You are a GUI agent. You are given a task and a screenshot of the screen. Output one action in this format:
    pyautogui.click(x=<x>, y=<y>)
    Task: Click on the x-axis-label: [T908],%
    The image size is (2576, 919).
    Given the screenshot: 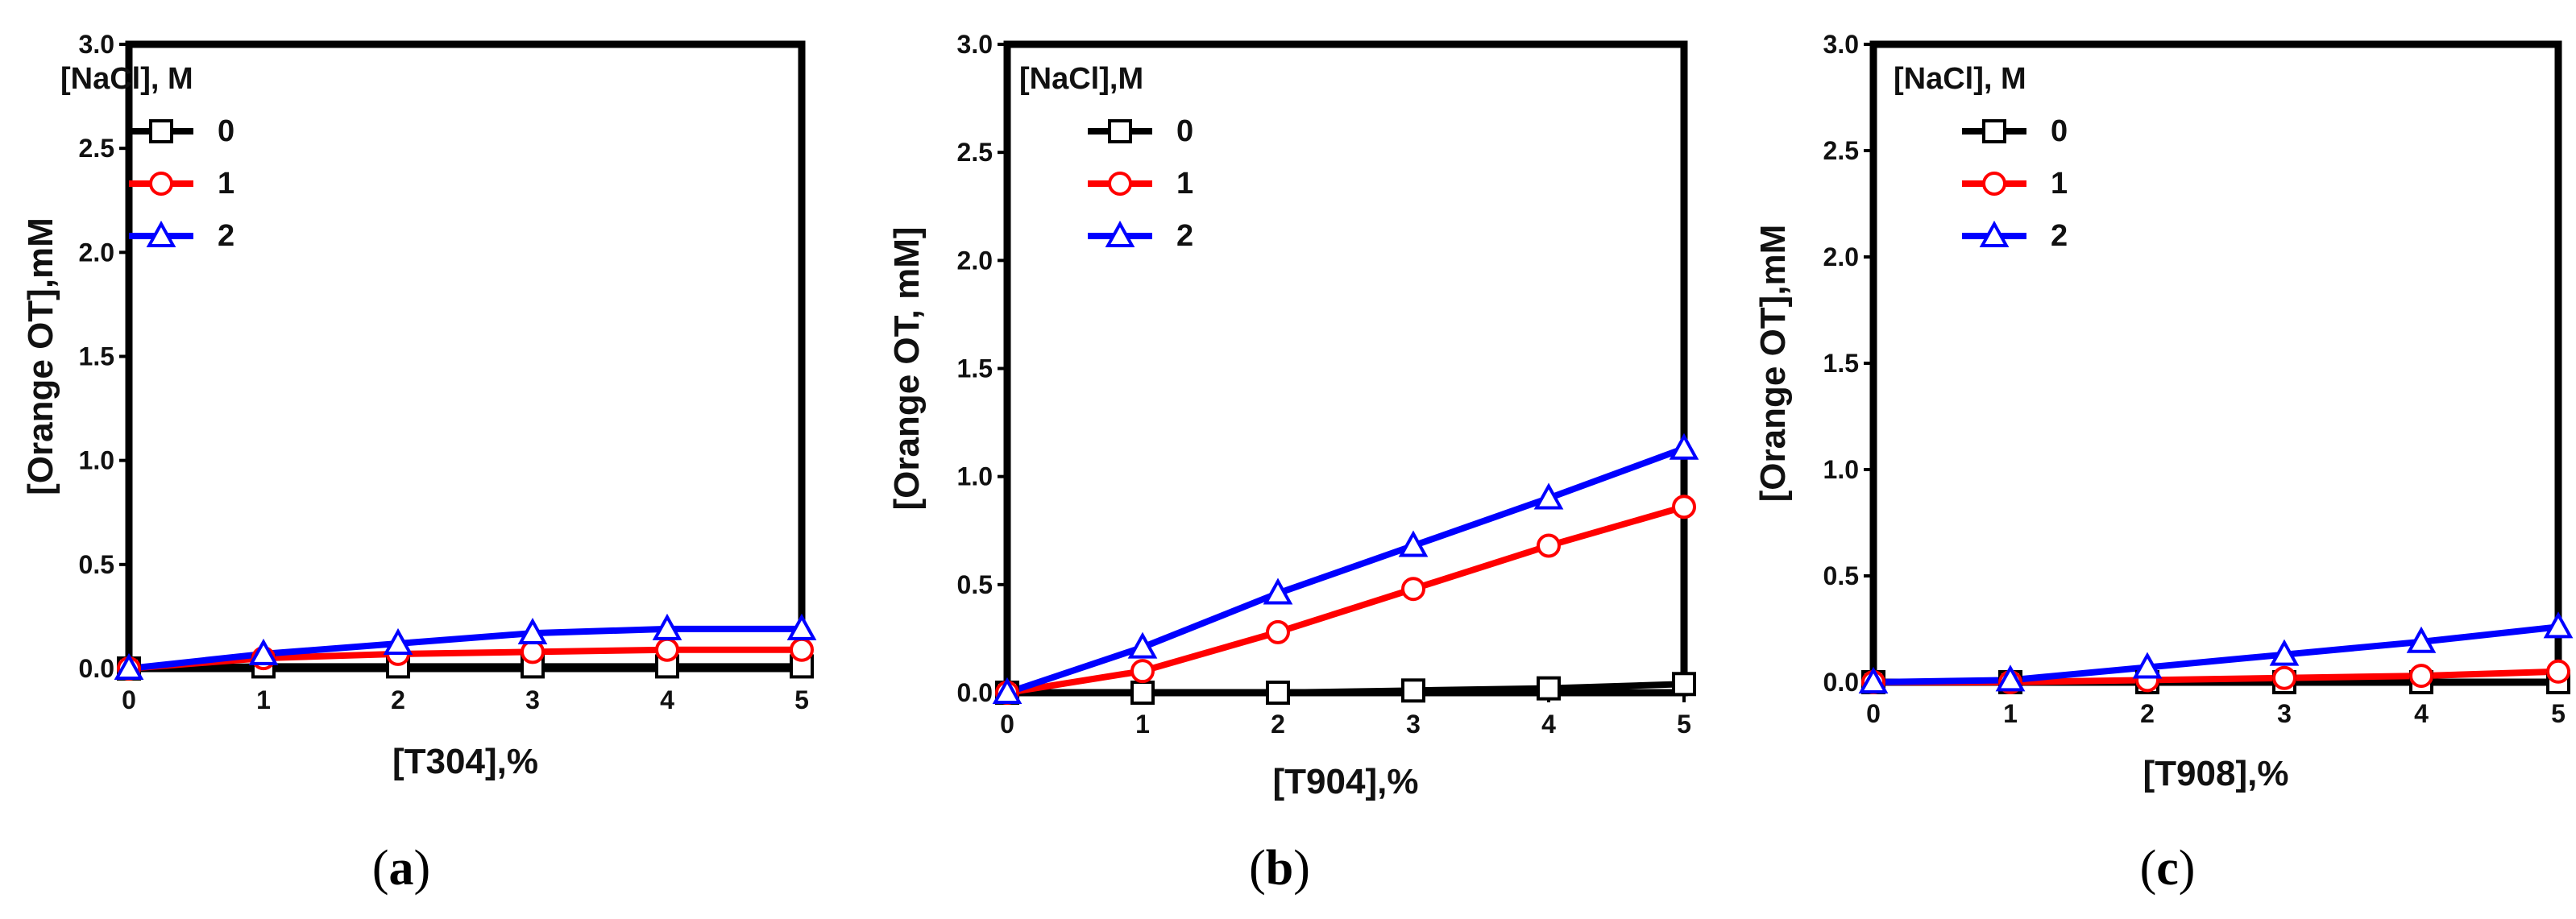 What is the action you would take?
    pyautogui.click(x=2216, y=773)
    